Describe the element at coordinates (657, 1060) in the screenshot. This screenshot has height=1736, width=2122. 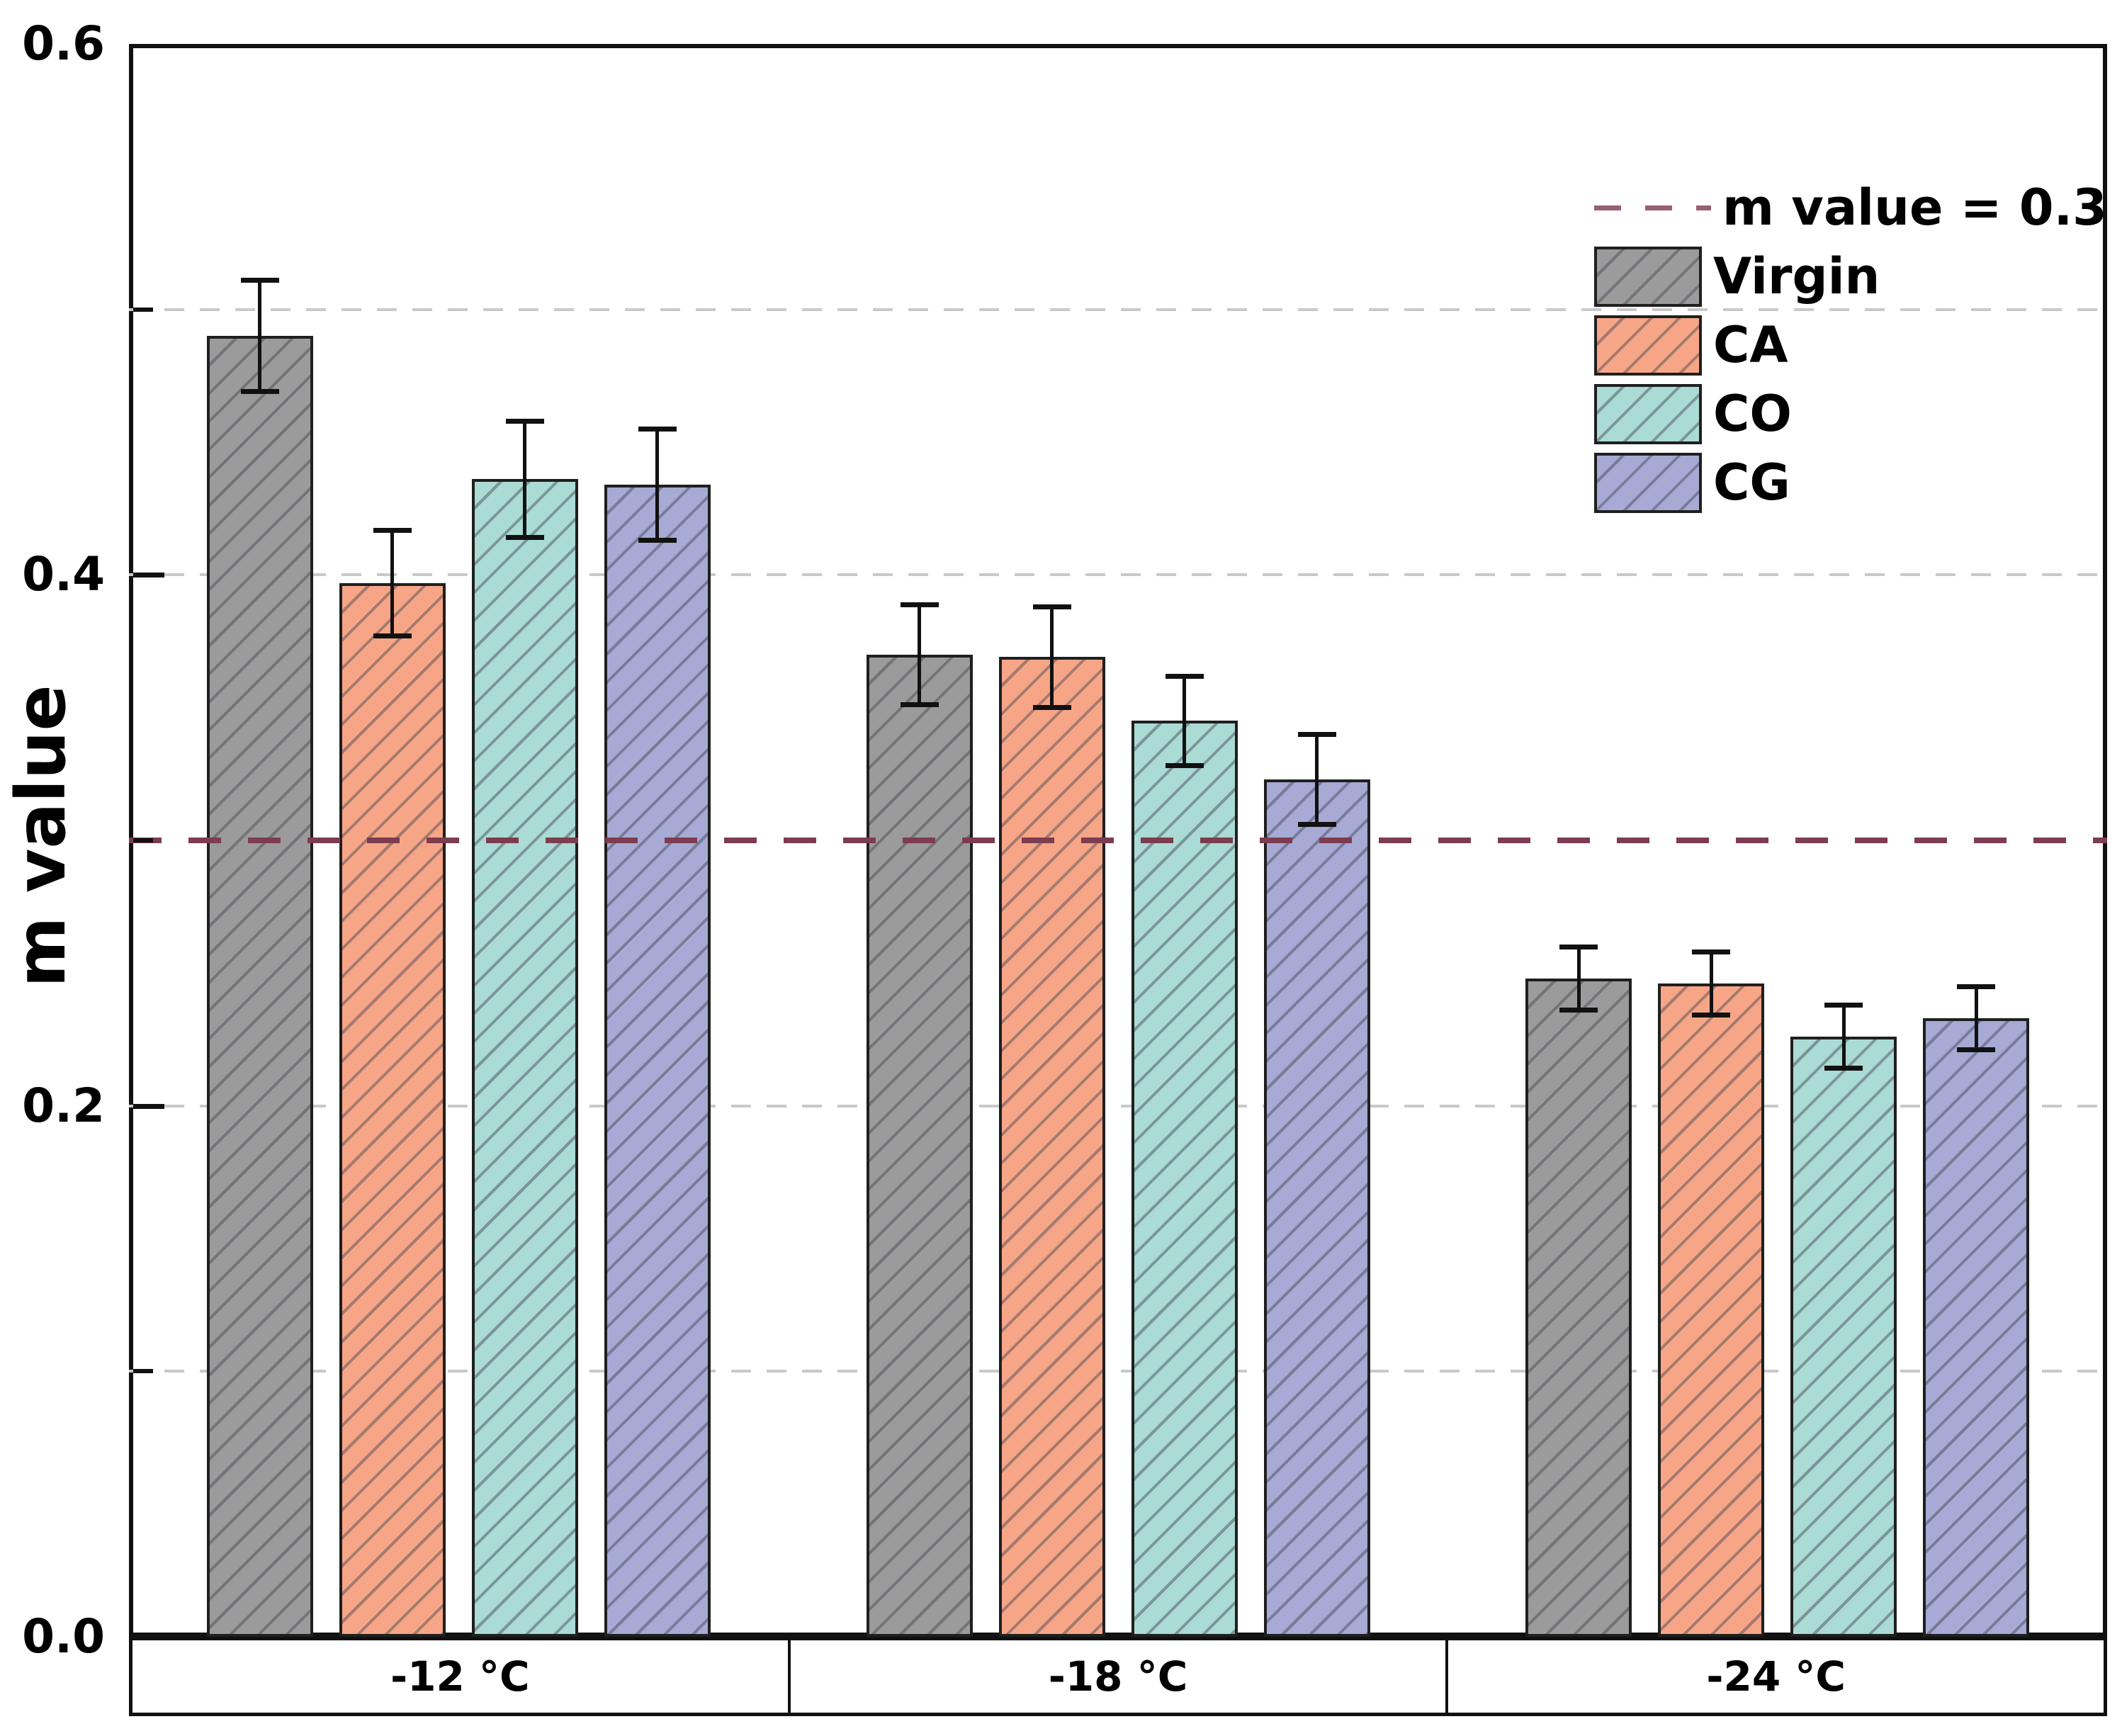
I see `bar-CG--12 °C` at that location.